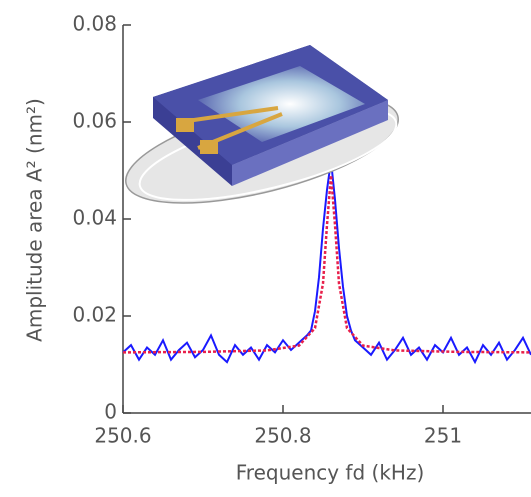  Describe the element at coordinates (443, 436) in the screenshot. I see `x-tick-label: 251` at that location.